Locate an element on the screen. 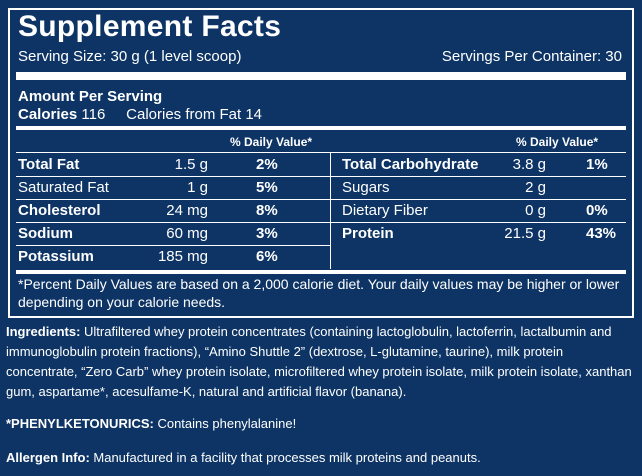  nutrient-name: Sugars is located at coordinates (366, 187).